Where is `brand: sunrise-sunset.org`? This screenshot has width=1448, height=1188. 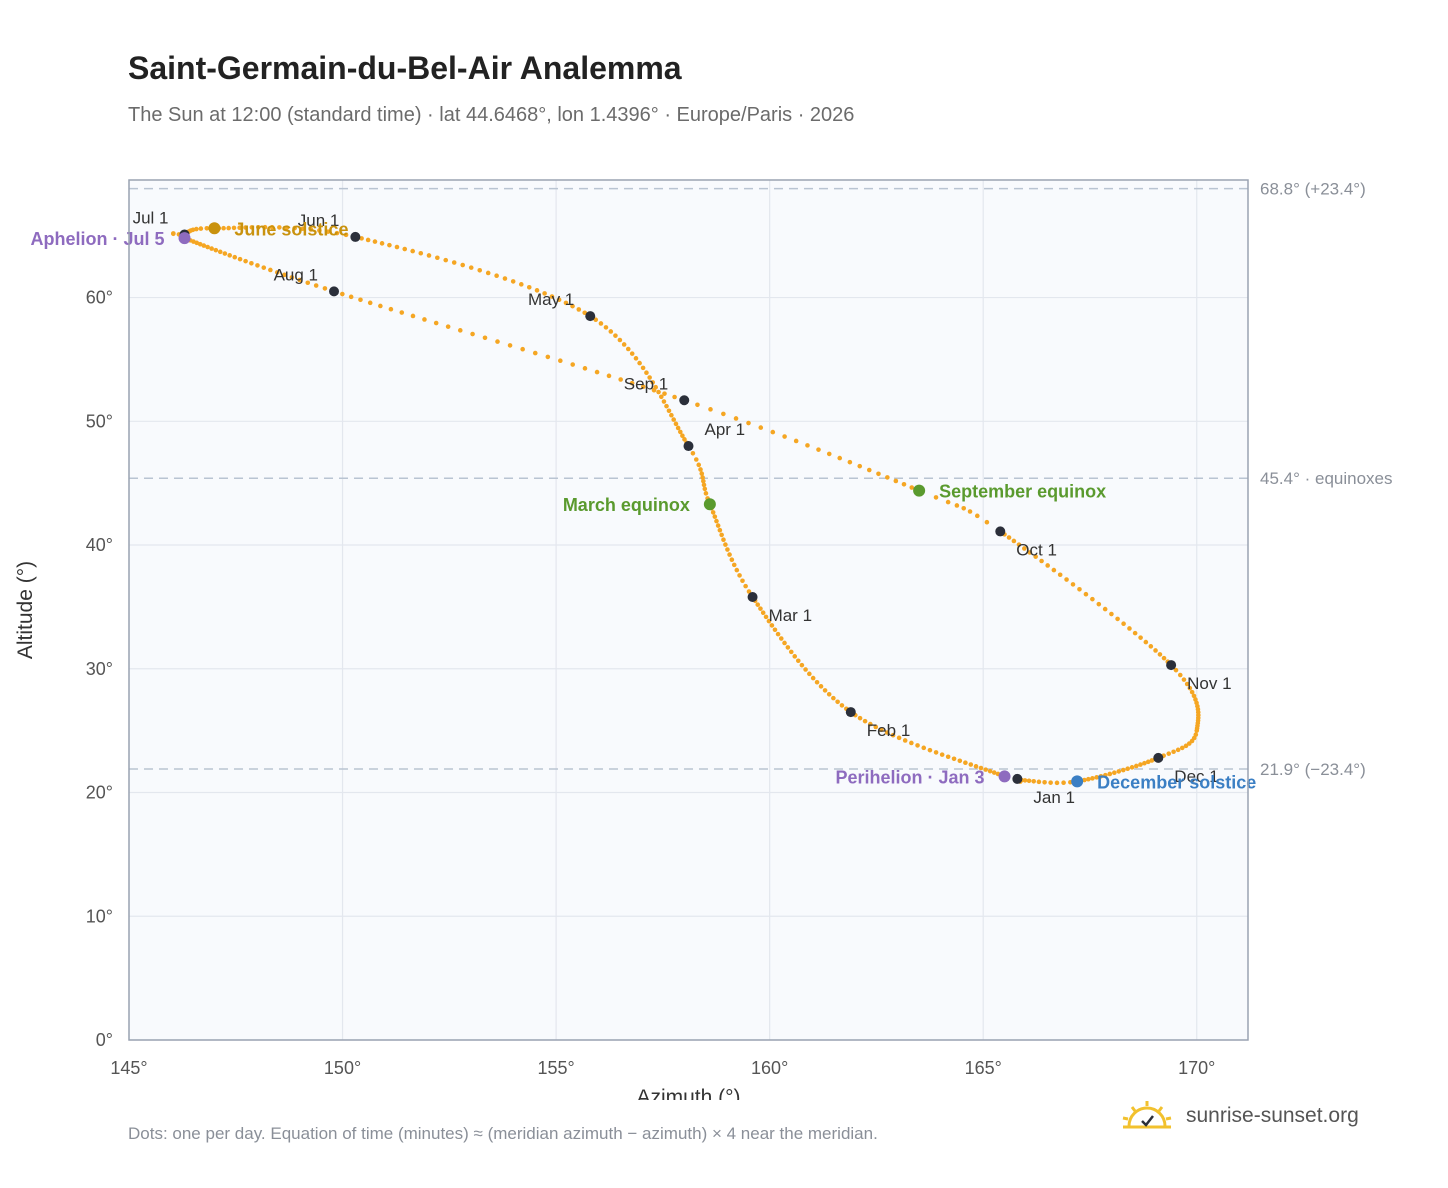
brand: sunrise-sunset.org is located at coordinates (1239, 1116).